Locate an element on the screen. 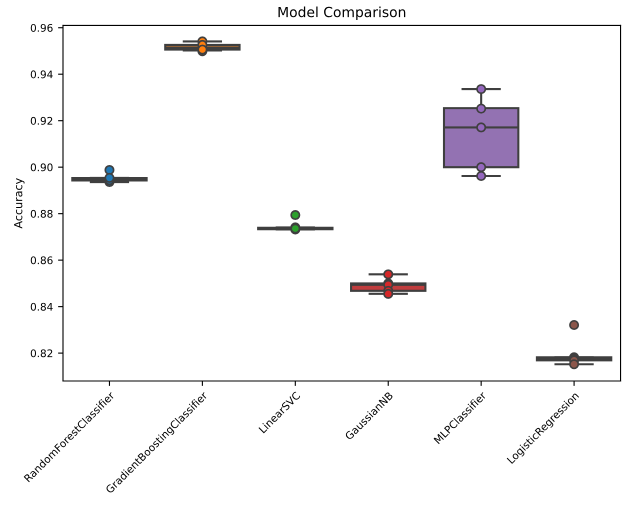  y-tick-label: 0.90 is located at coordinates (41, 167).